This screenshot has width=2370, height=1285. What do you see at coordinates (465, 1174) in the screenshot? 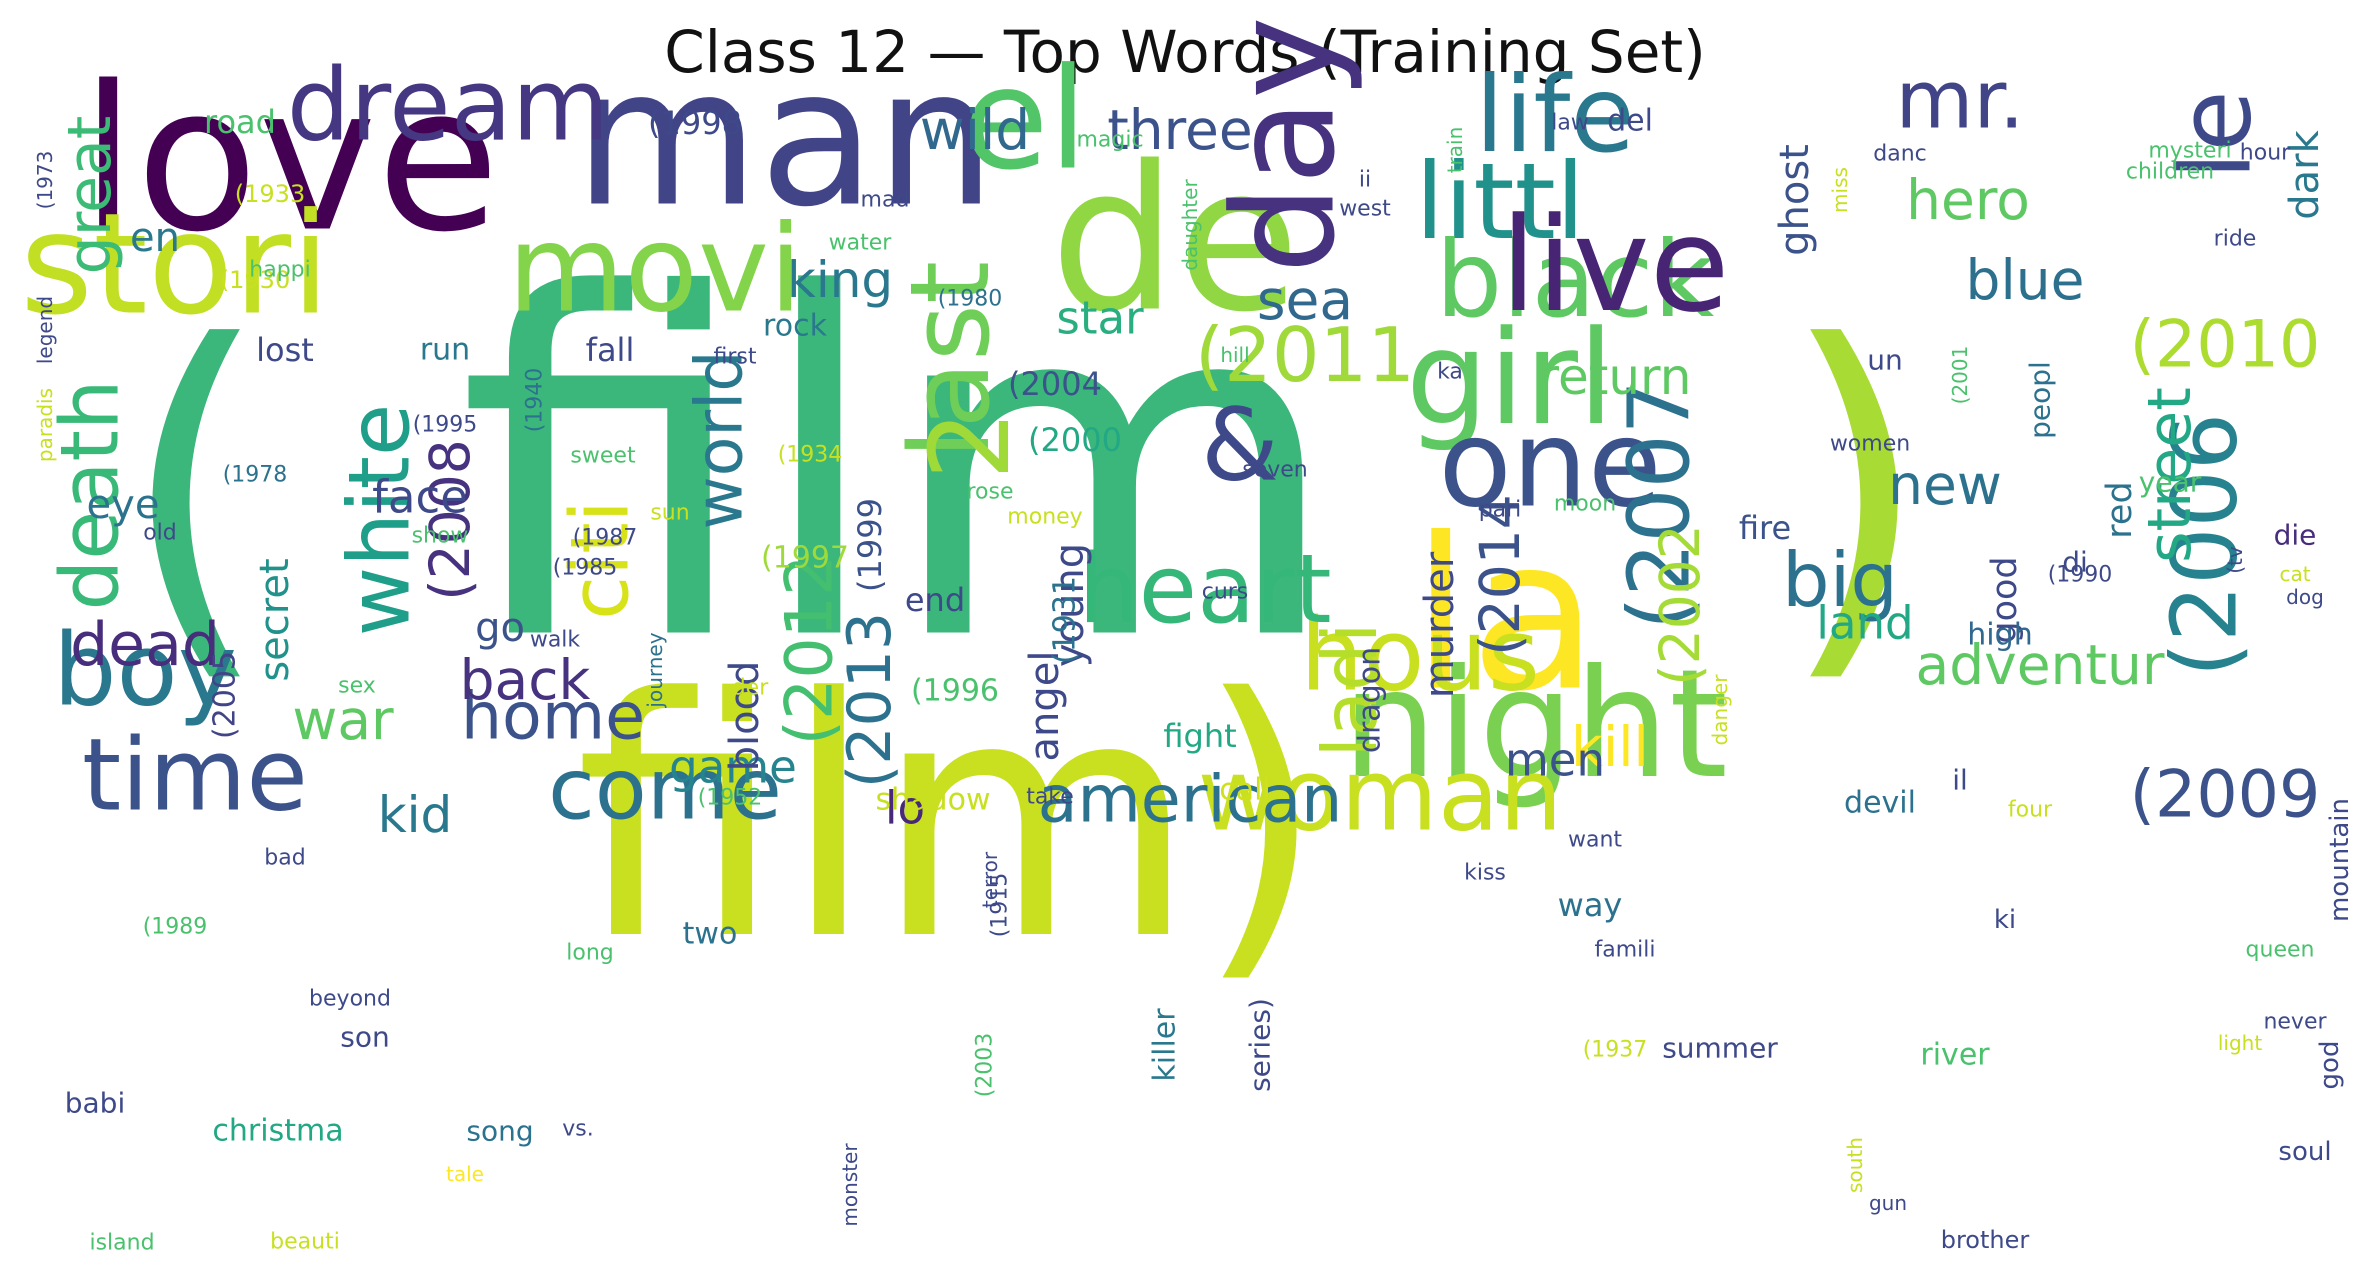
I see `word-tale-198: tale` at bounding box center [465, 1174].